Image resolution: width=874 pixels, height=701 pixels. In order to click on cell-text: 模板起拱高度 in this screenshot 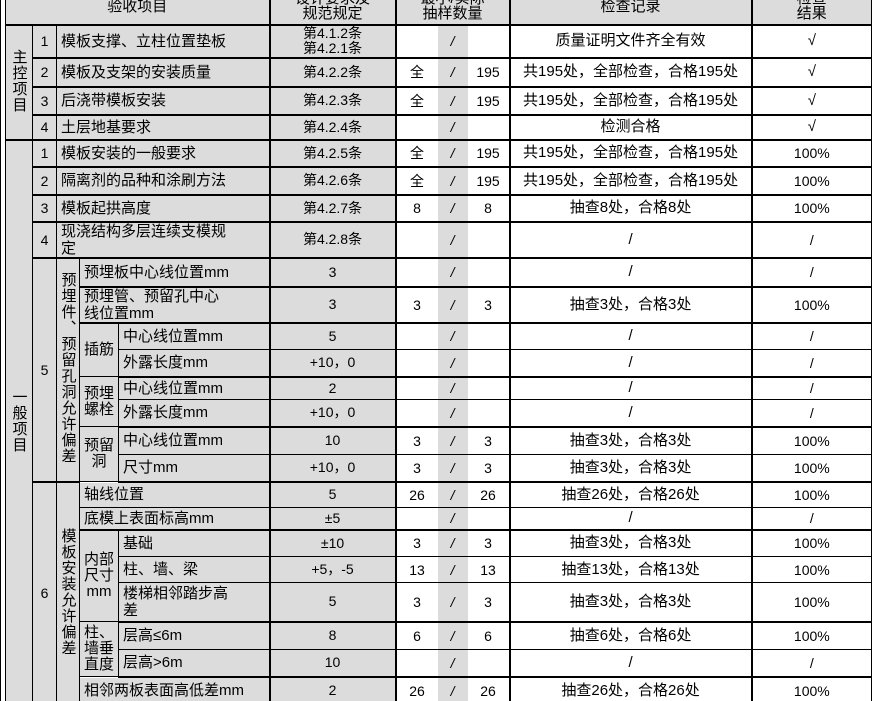, I will do `click(106, 208)`.